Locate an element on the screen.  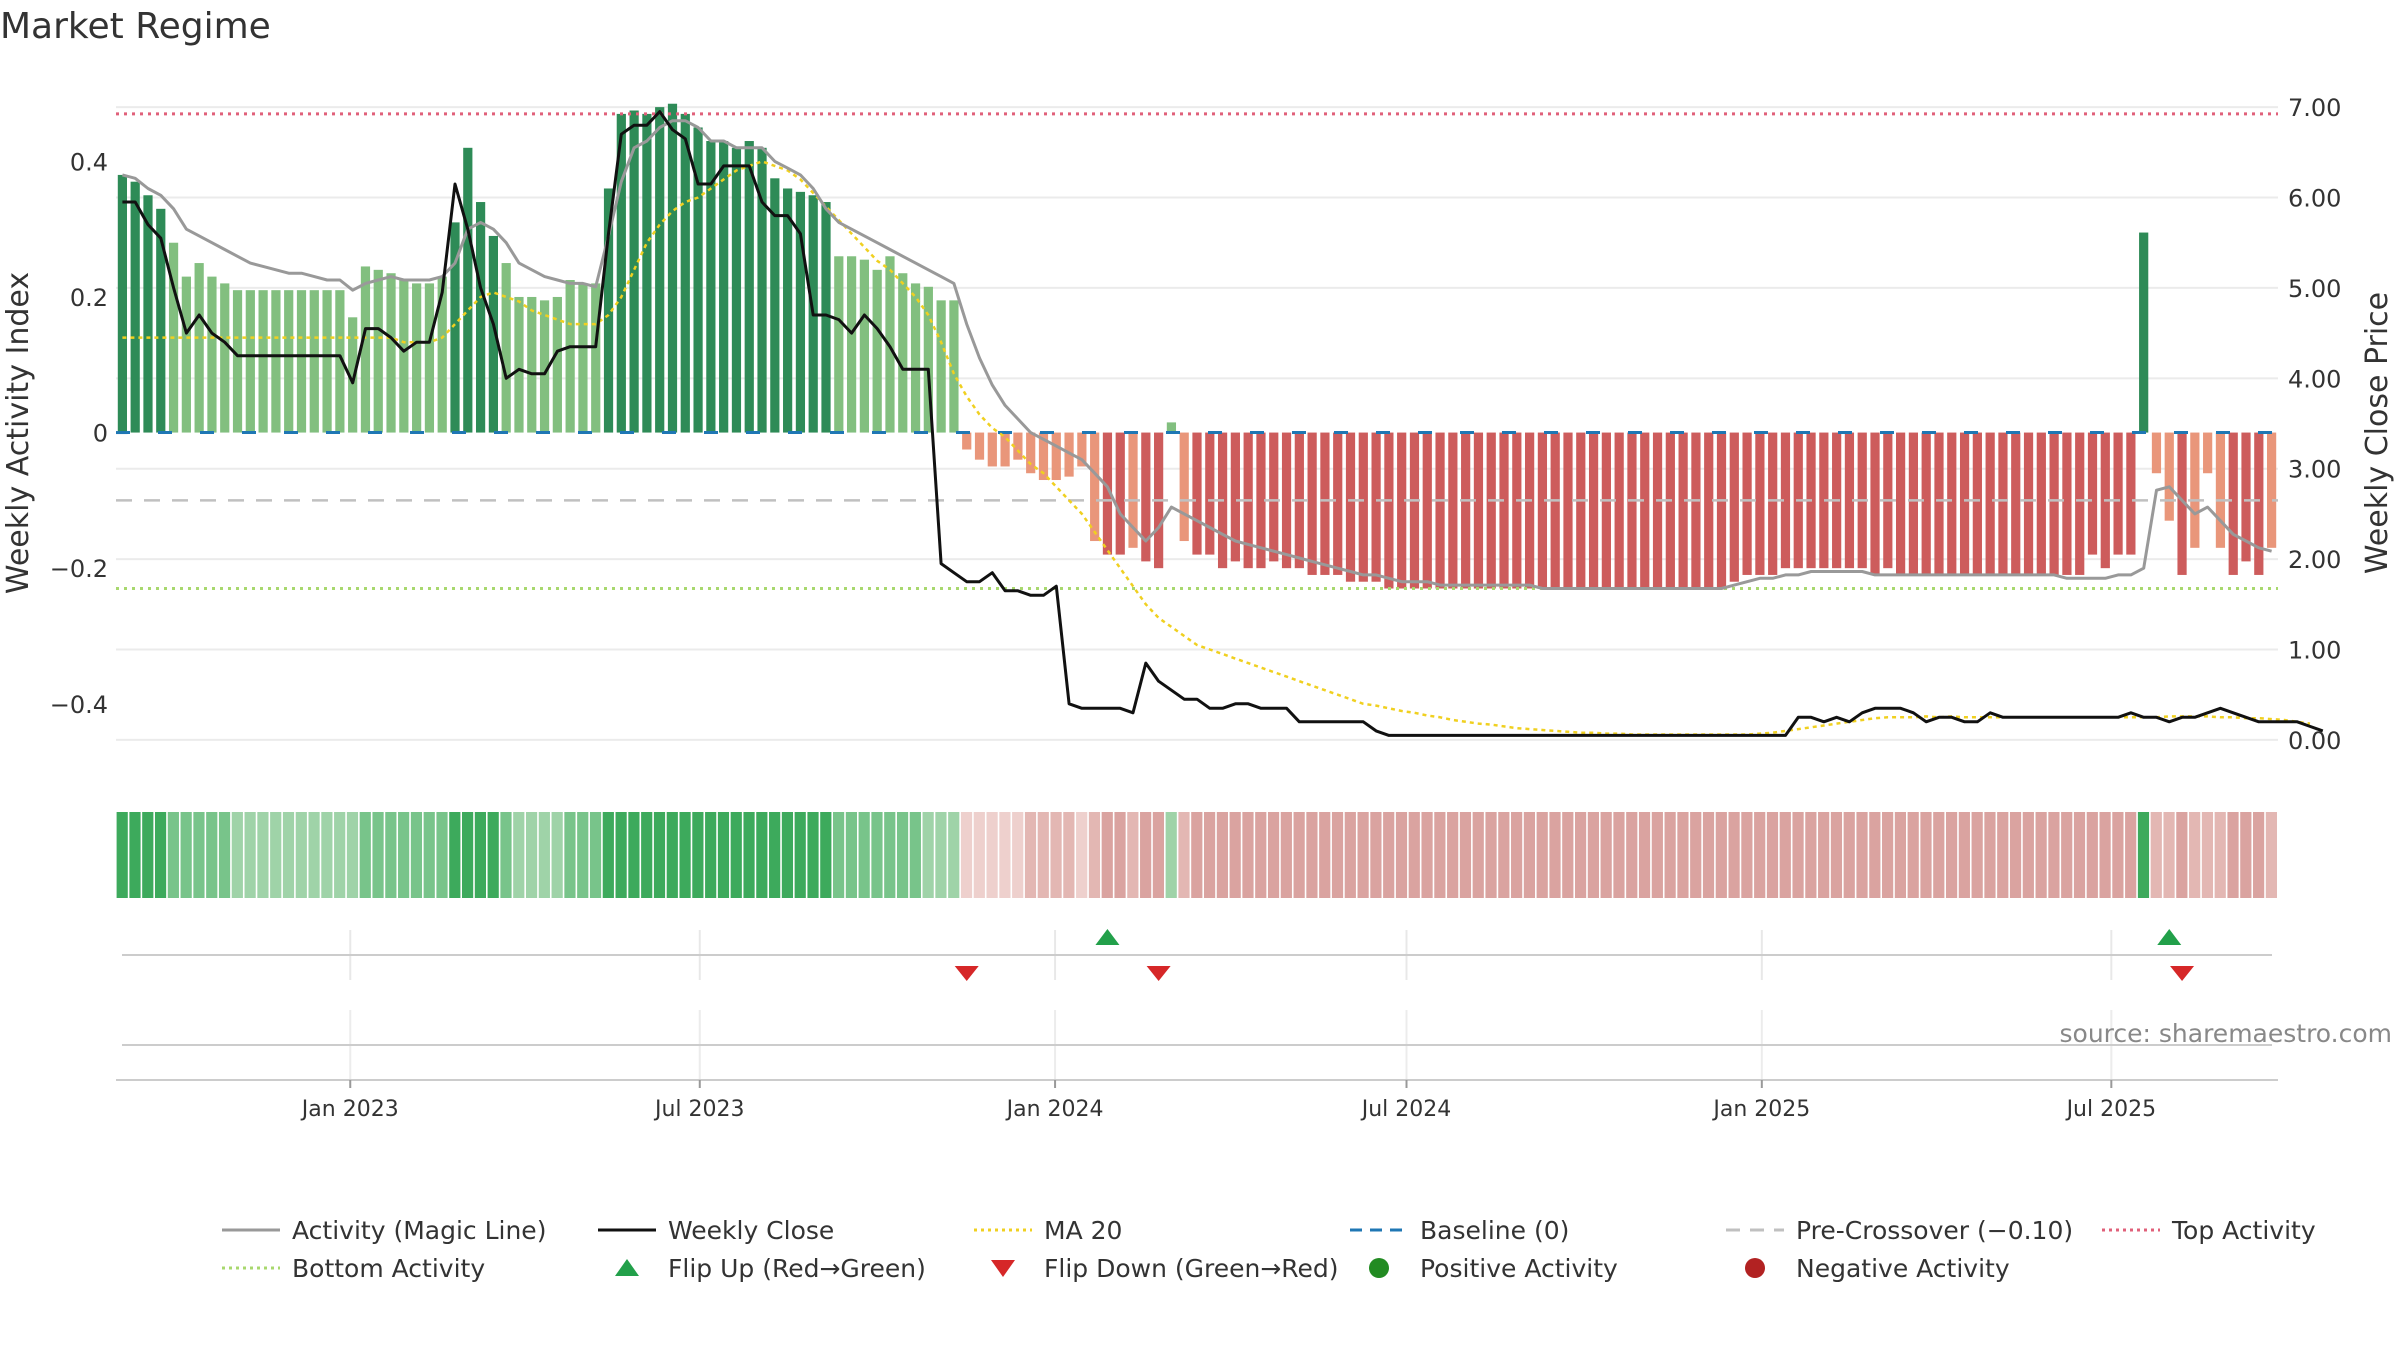
flip-panel is located at coordinates (1197, 955).